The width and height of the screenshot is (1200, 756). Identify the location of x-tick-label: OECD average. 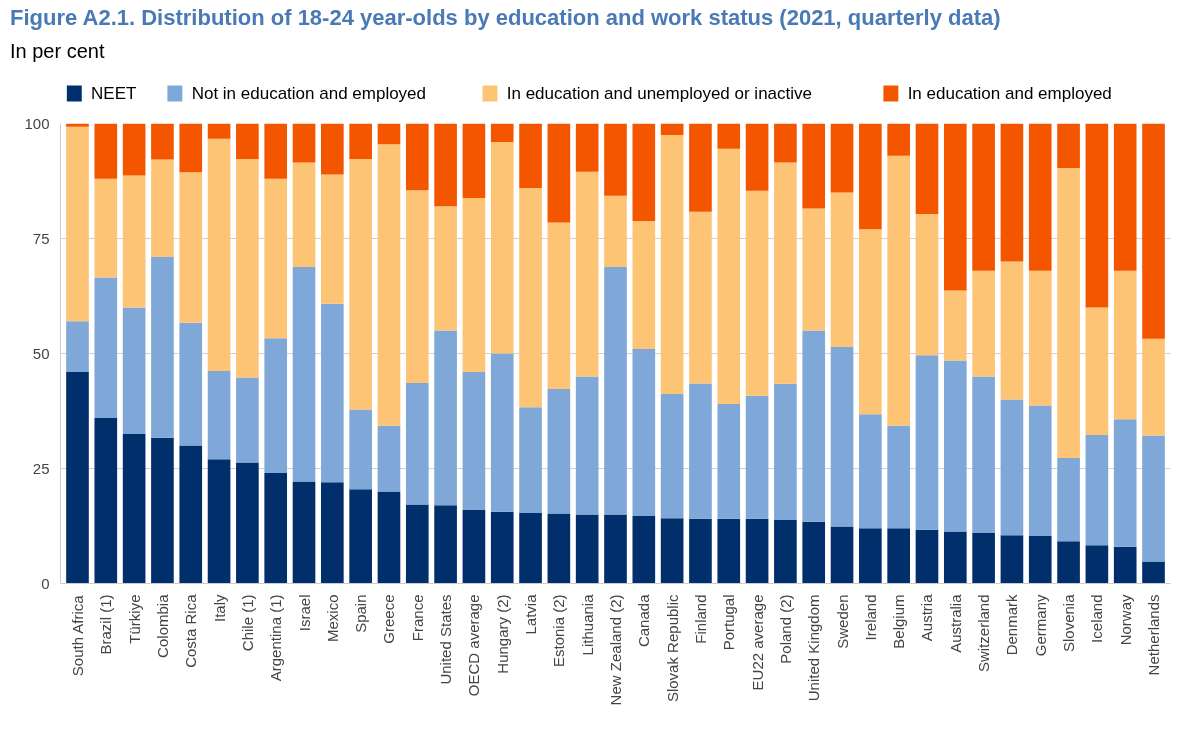
(474, 645).